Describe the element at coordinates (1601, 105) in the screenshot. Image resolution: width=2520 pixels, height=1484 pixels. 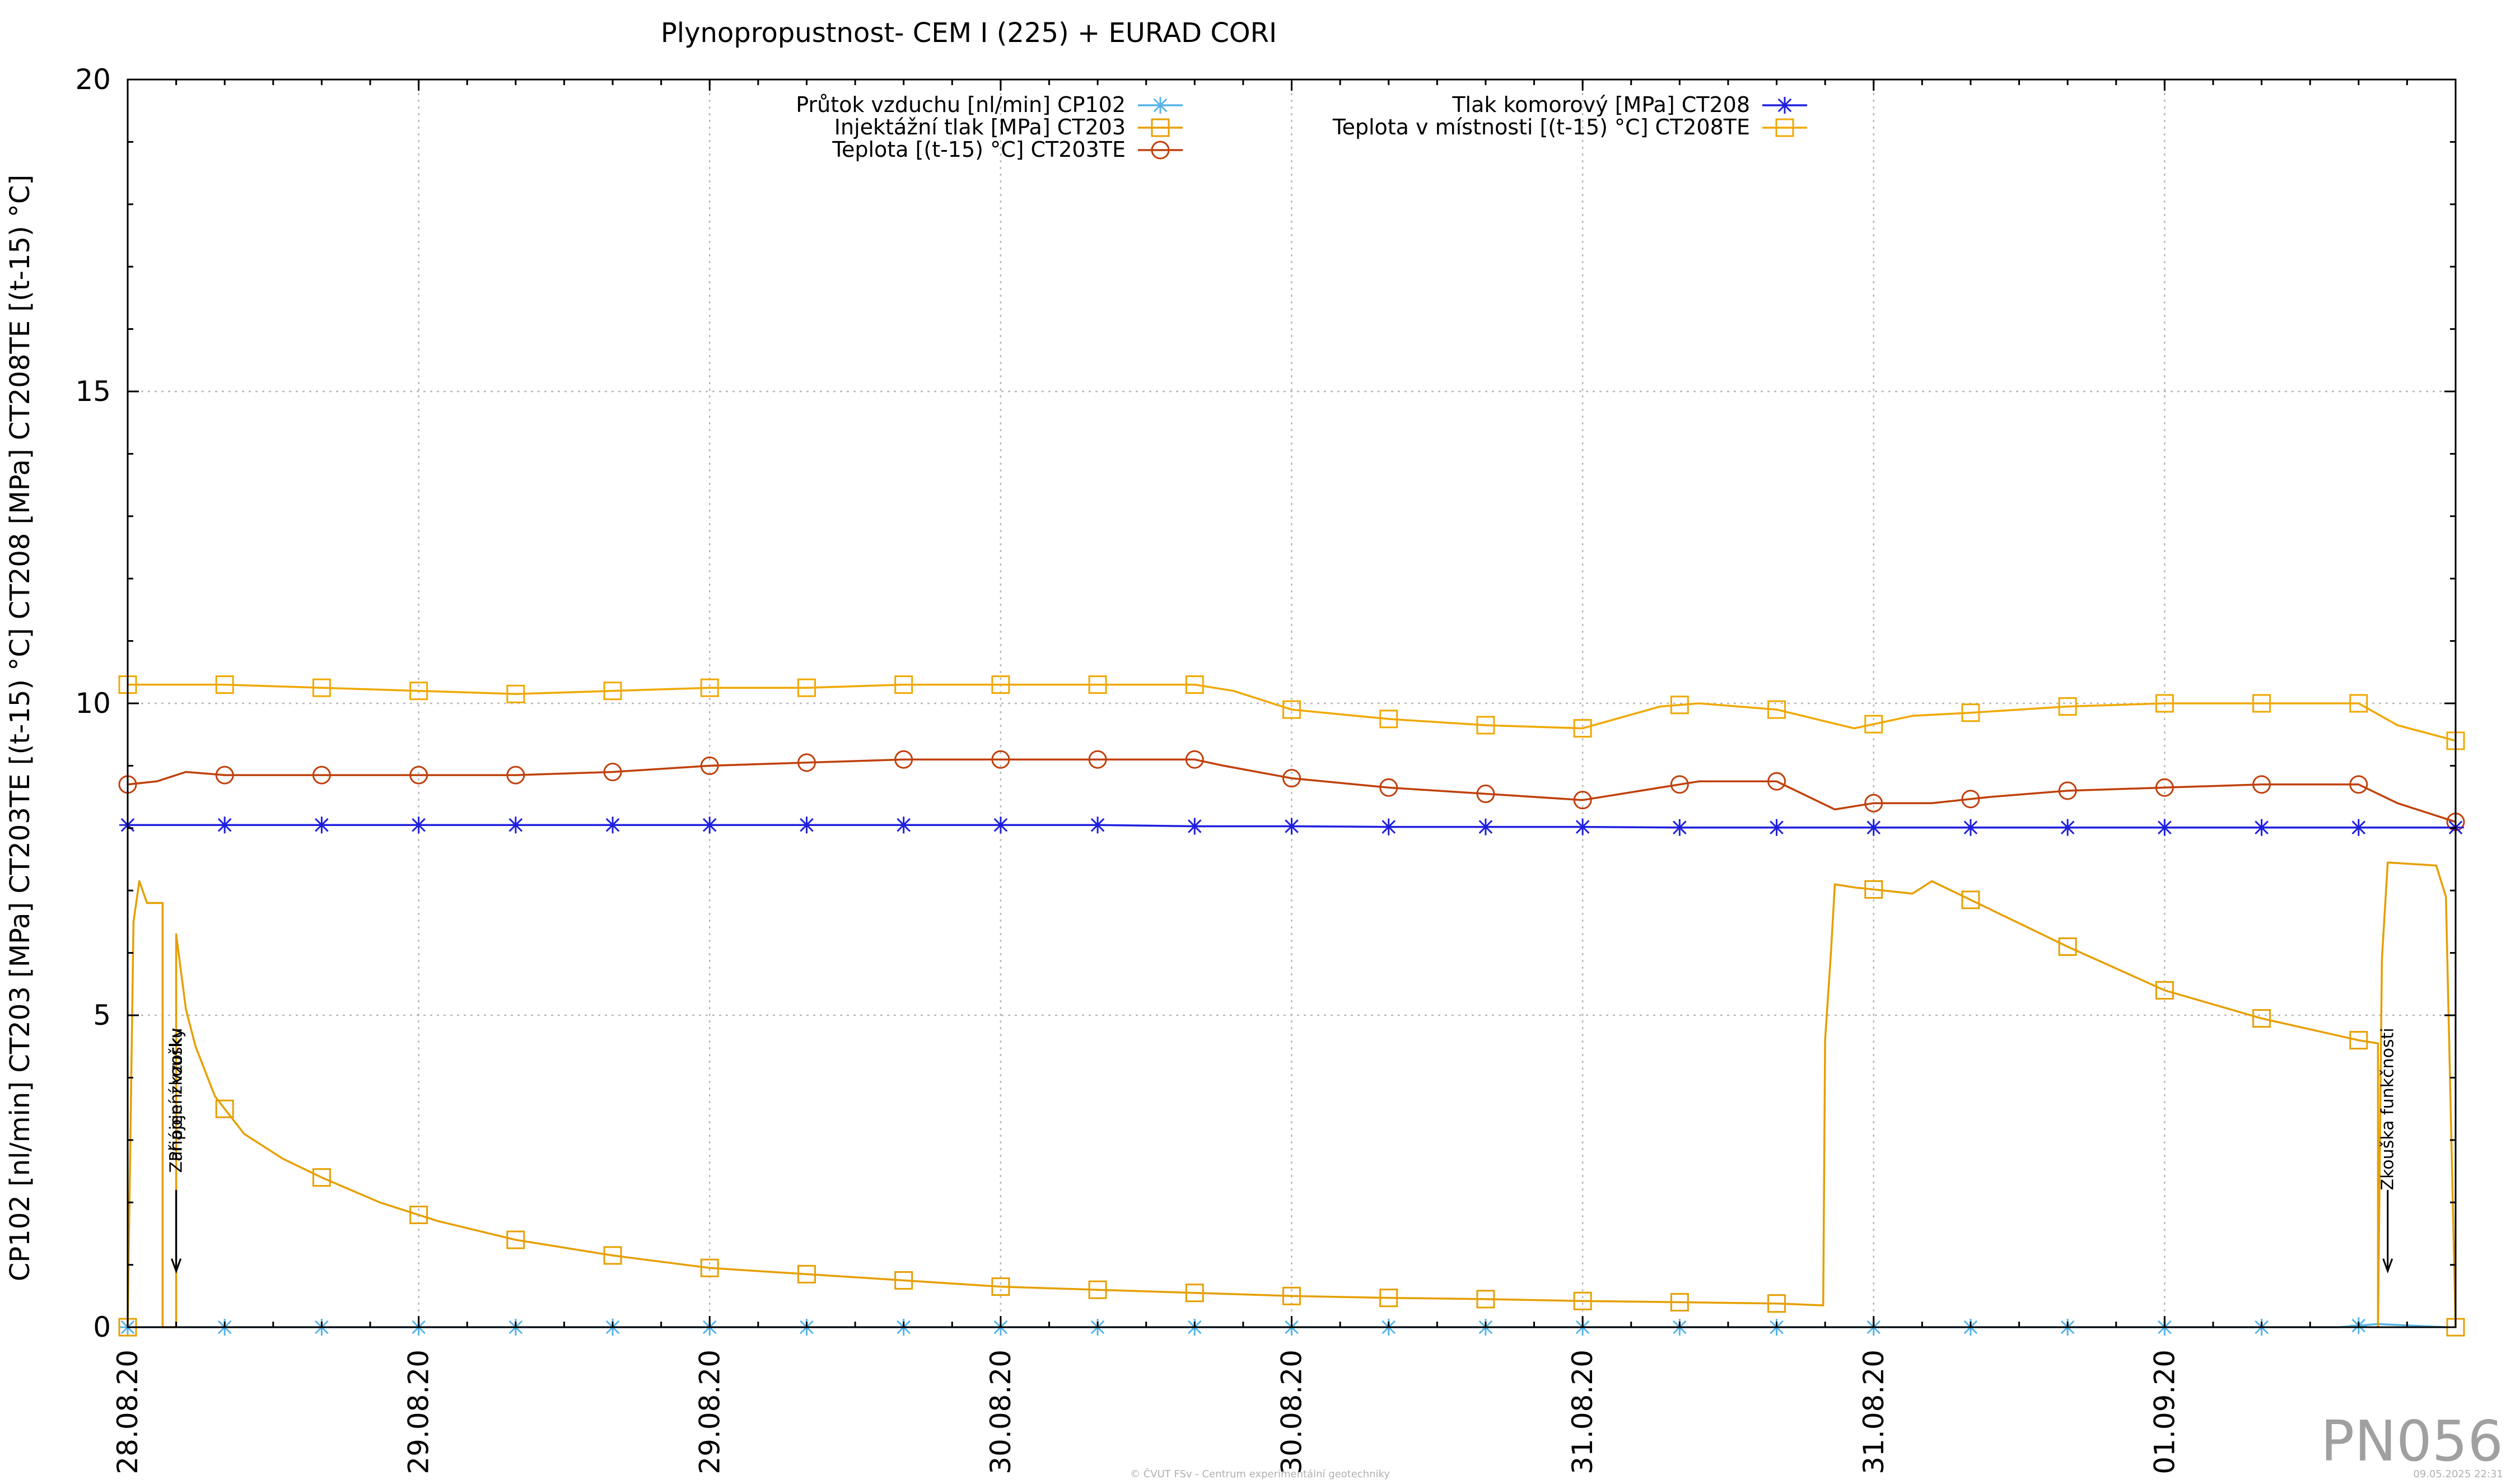
I see `legend-label: Tlak komorový [MPa] CT208` at that location.